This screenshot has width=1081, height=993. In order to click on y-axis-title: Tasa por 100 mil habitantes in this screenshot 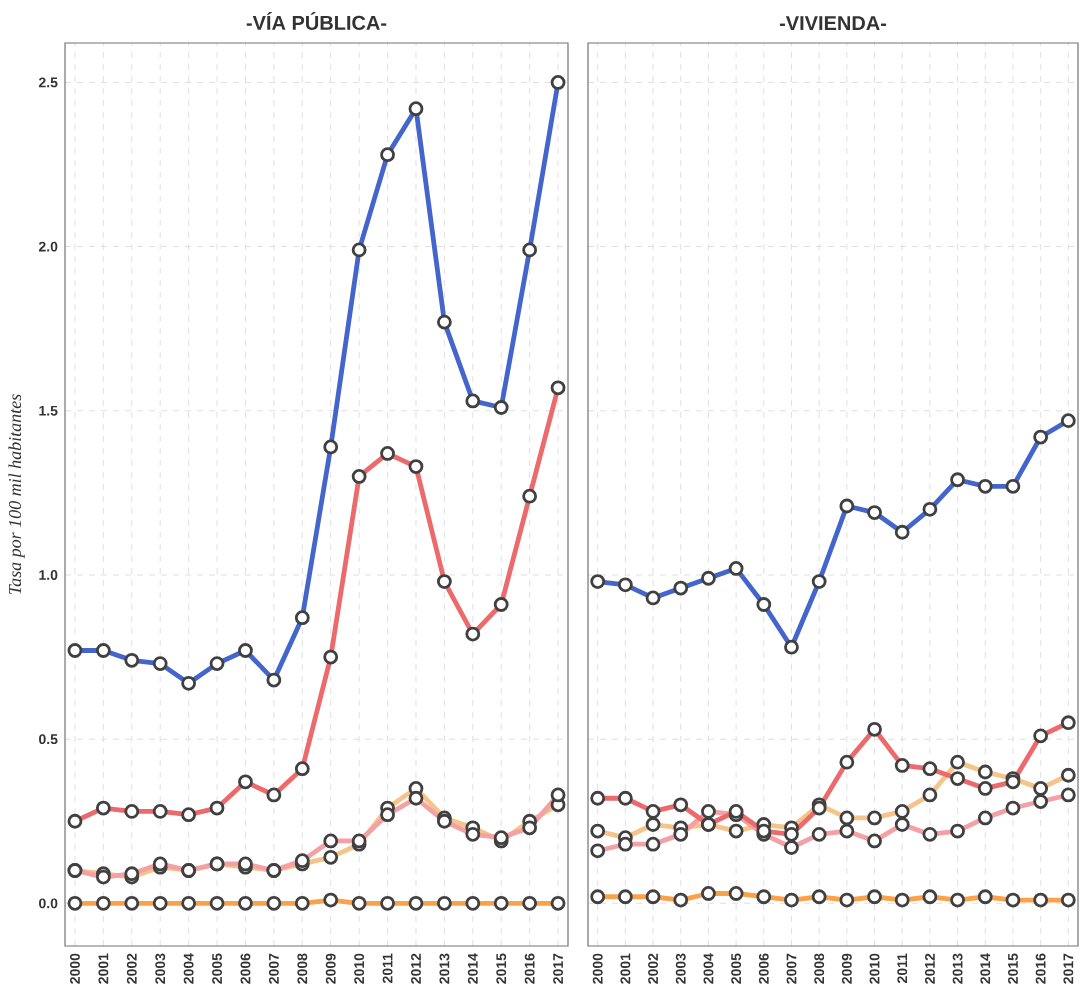, I will do `click(16, 494)`.